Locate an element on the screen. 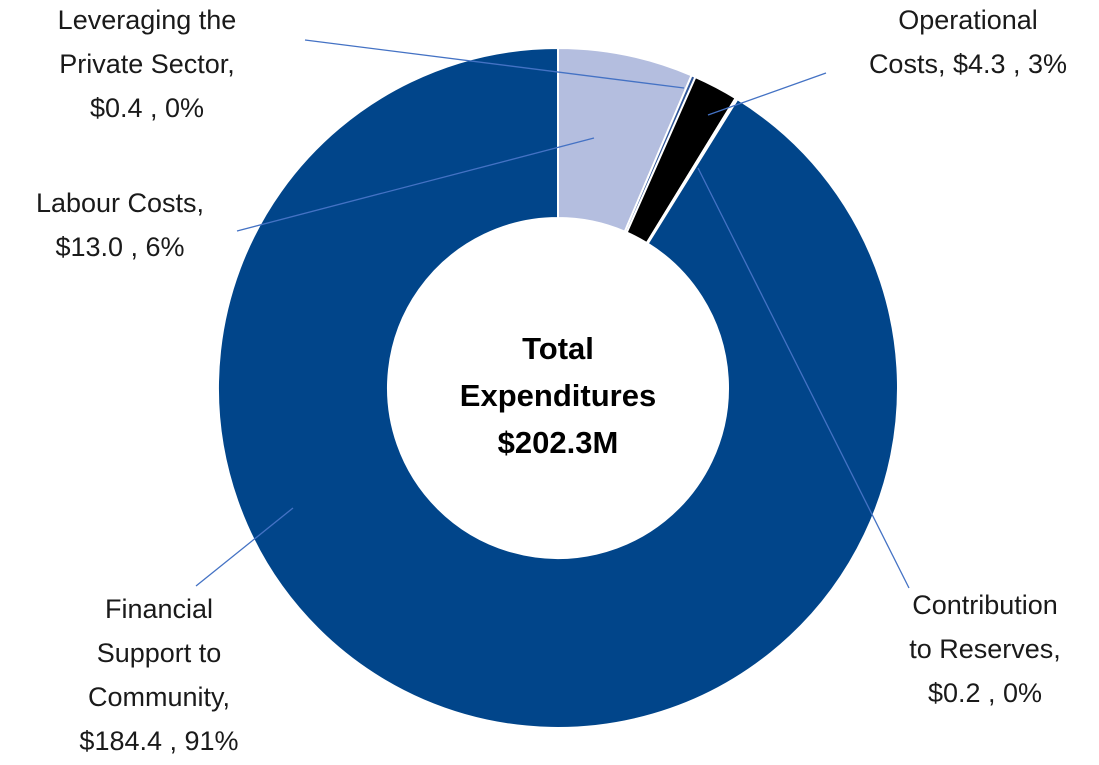  data-label-line: Financial is located at coordinates (159, 609).